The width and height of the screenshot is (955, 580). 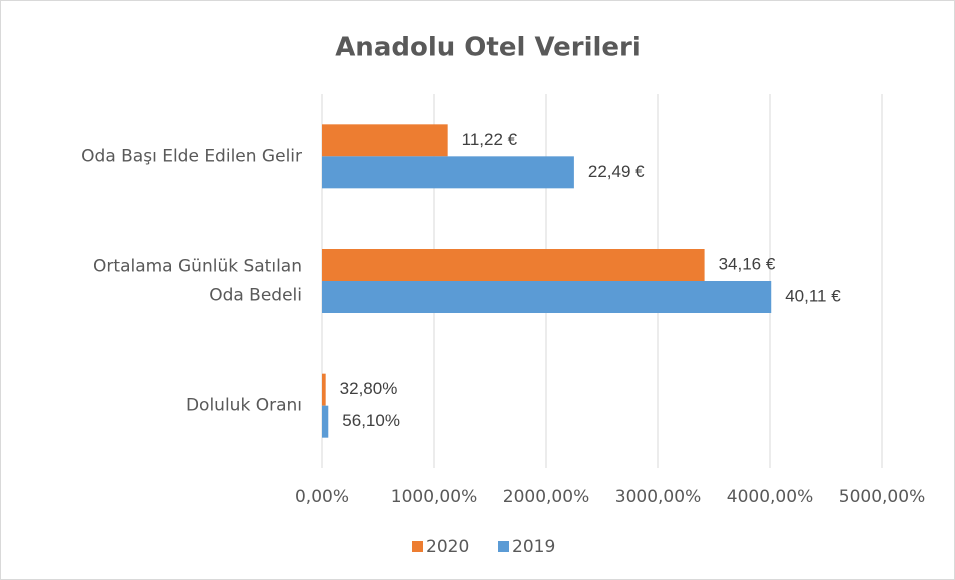 I want to click on legend-label: 2019, so click(x=533, y=547).